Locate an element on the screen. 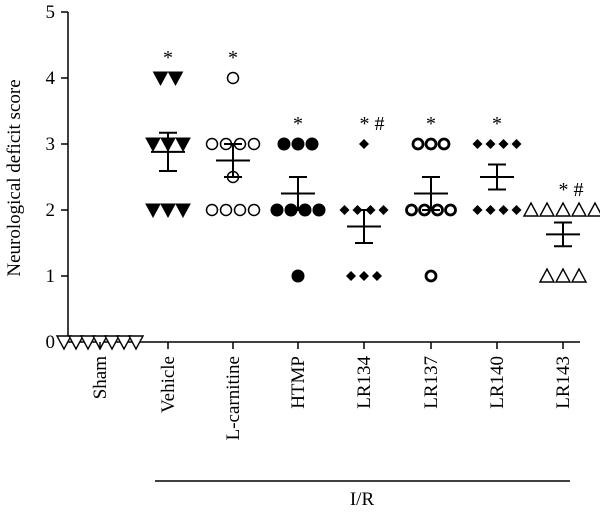 This screenshot has height=515, width=600. x-tick-label: L-carnitine is located at coordinates (233, 398).